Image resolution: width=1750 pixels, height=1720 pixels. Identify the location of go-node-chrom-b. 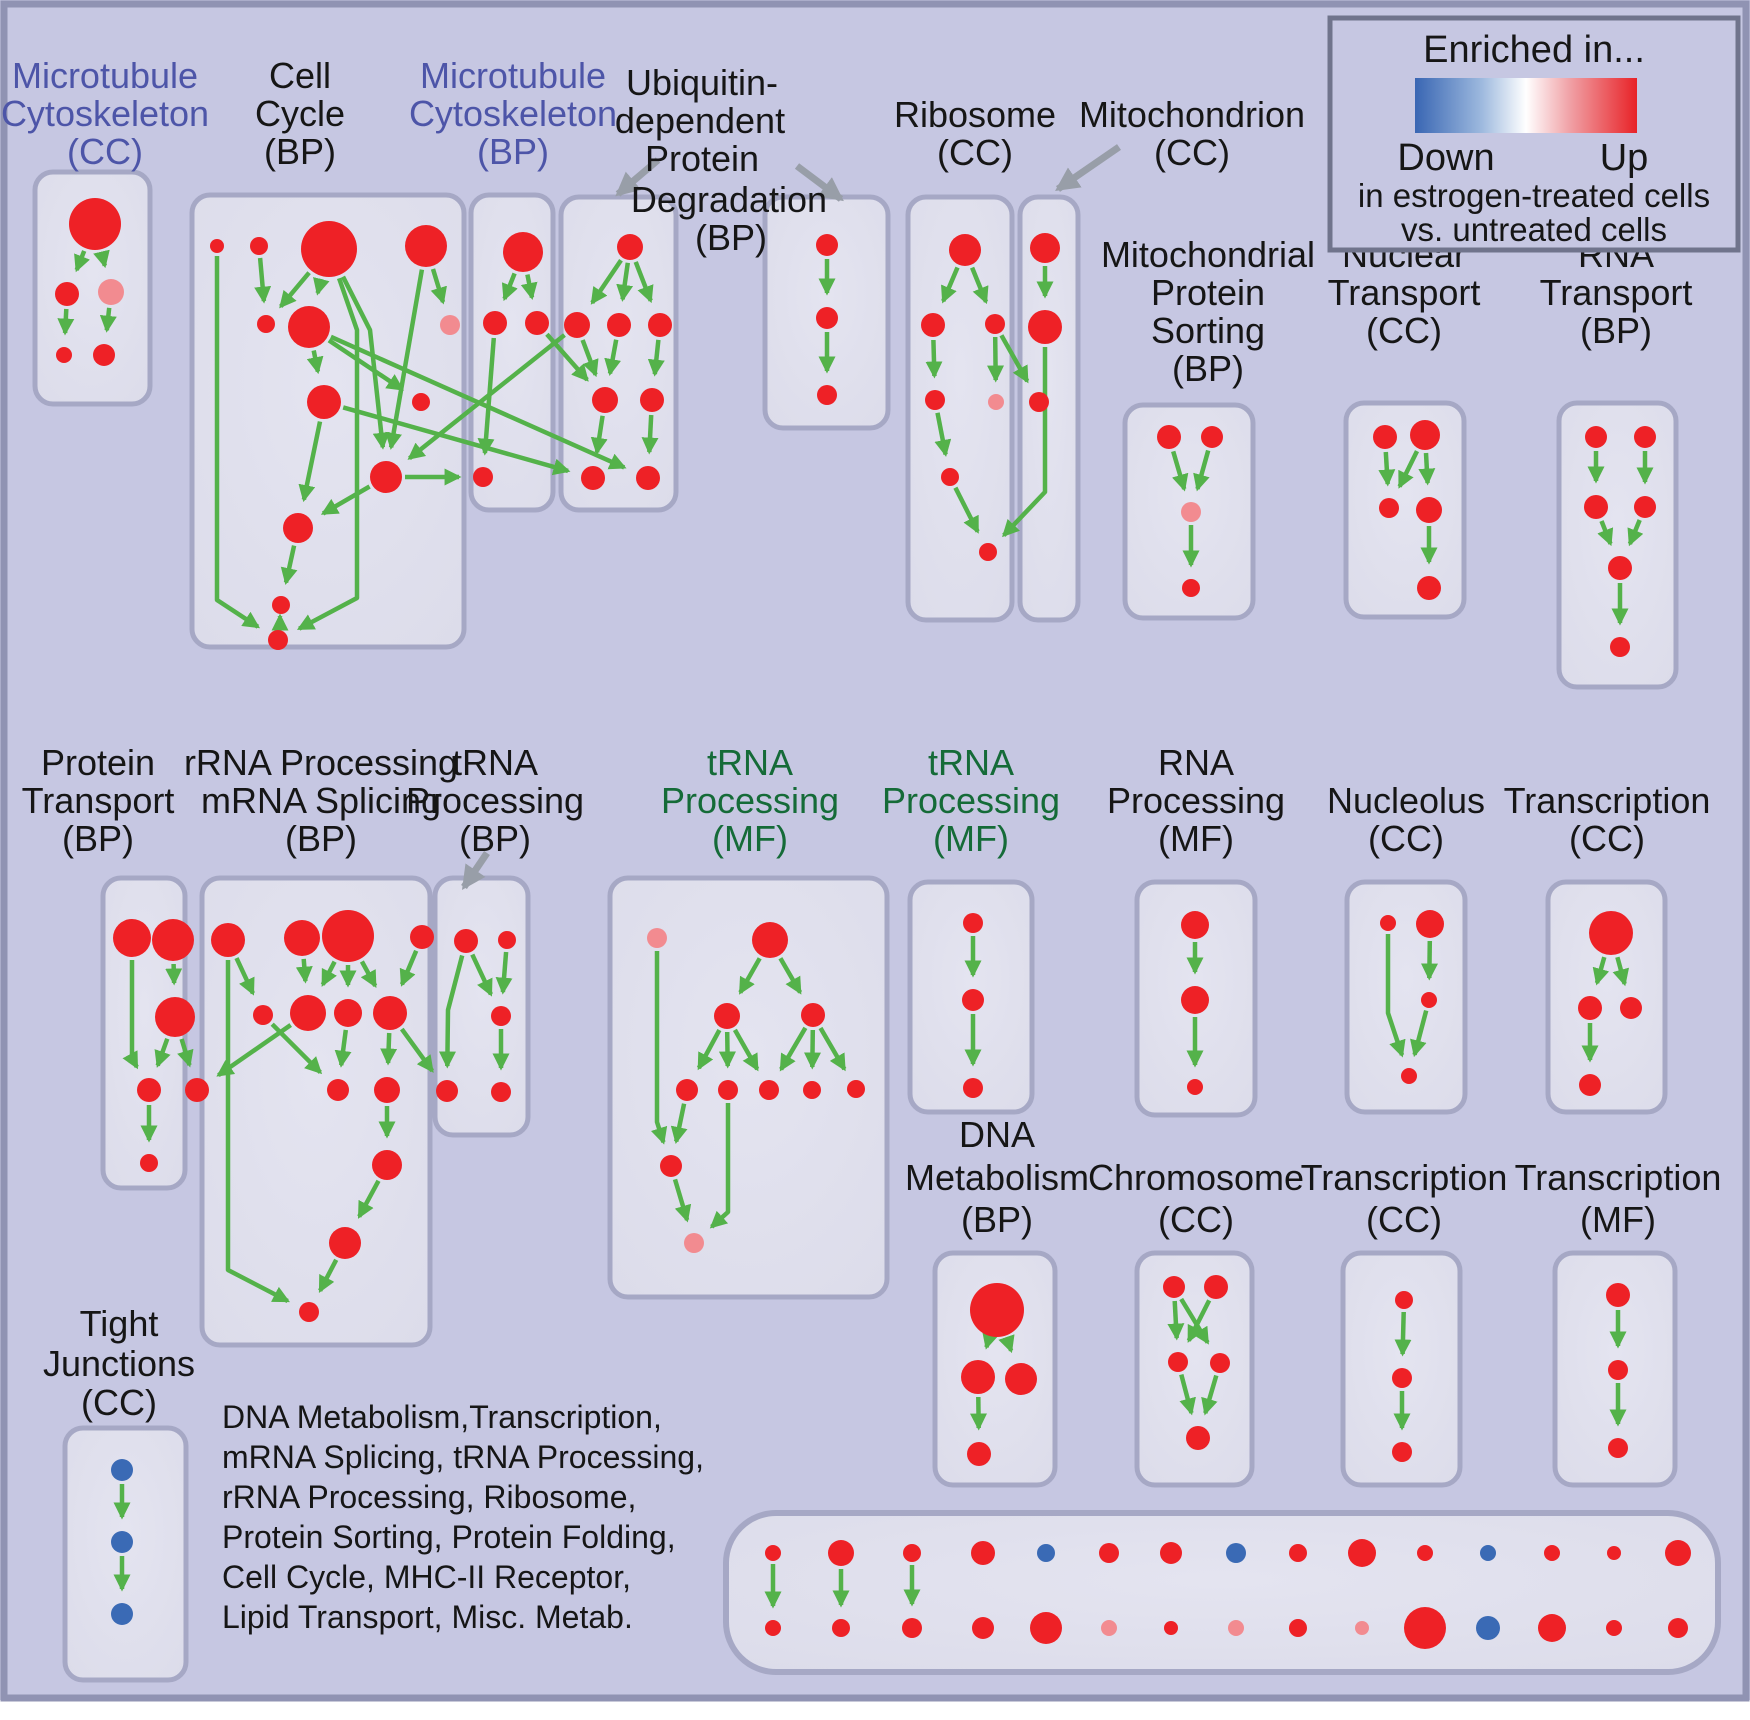
(1198, 1438).